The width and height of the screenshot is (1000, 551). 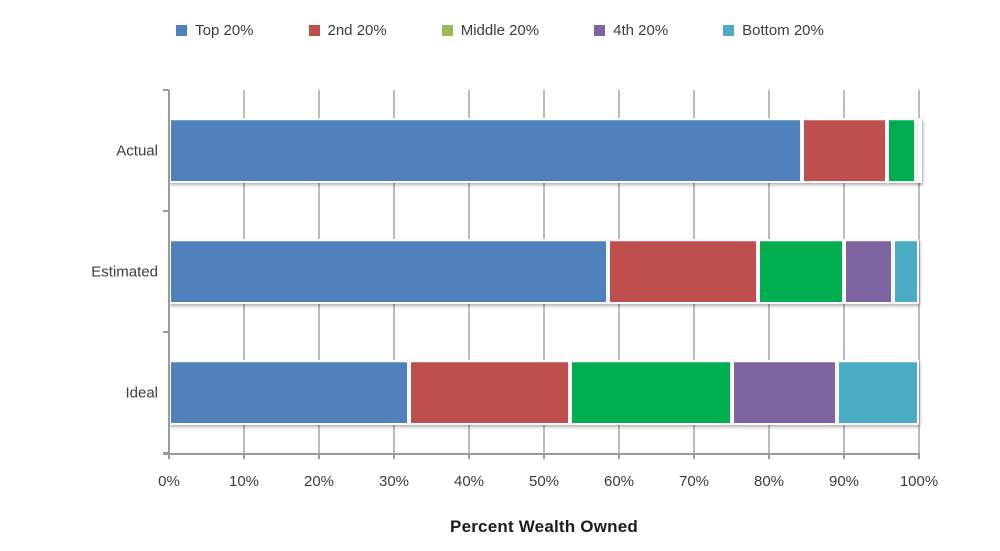 I want to click on x-tick-label: 70%, so click(x=694, y=481).